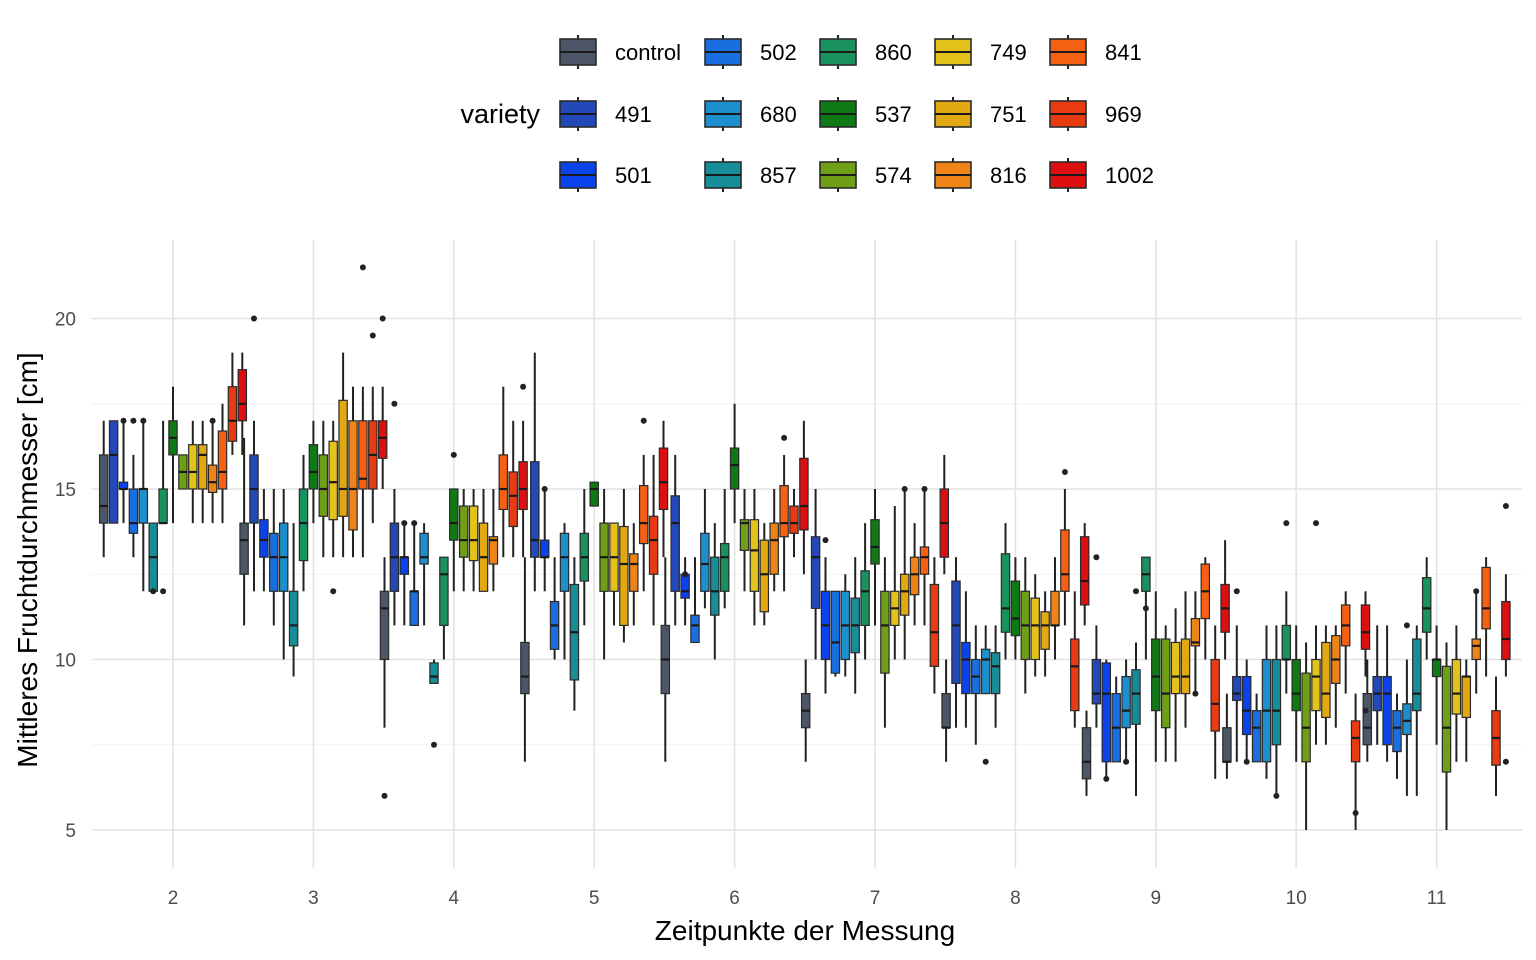  I want to click on box-502-t6, so click(695, 600).